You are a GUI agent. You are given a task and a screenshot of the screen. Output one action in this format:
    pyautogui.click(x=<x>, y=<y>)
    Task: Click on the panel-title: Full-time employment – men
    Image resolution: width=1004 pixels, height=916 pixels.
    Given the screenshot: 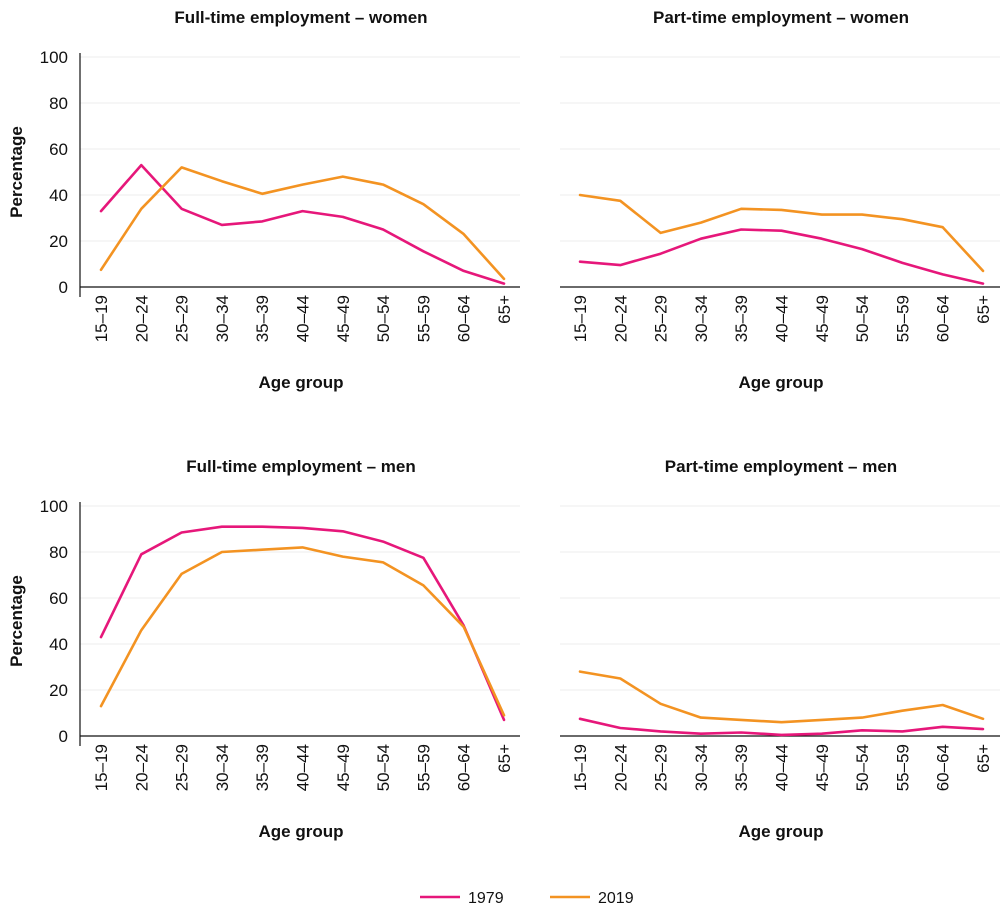 What is the action you would take?
    pyautogui.click(x=301, y=466)
    